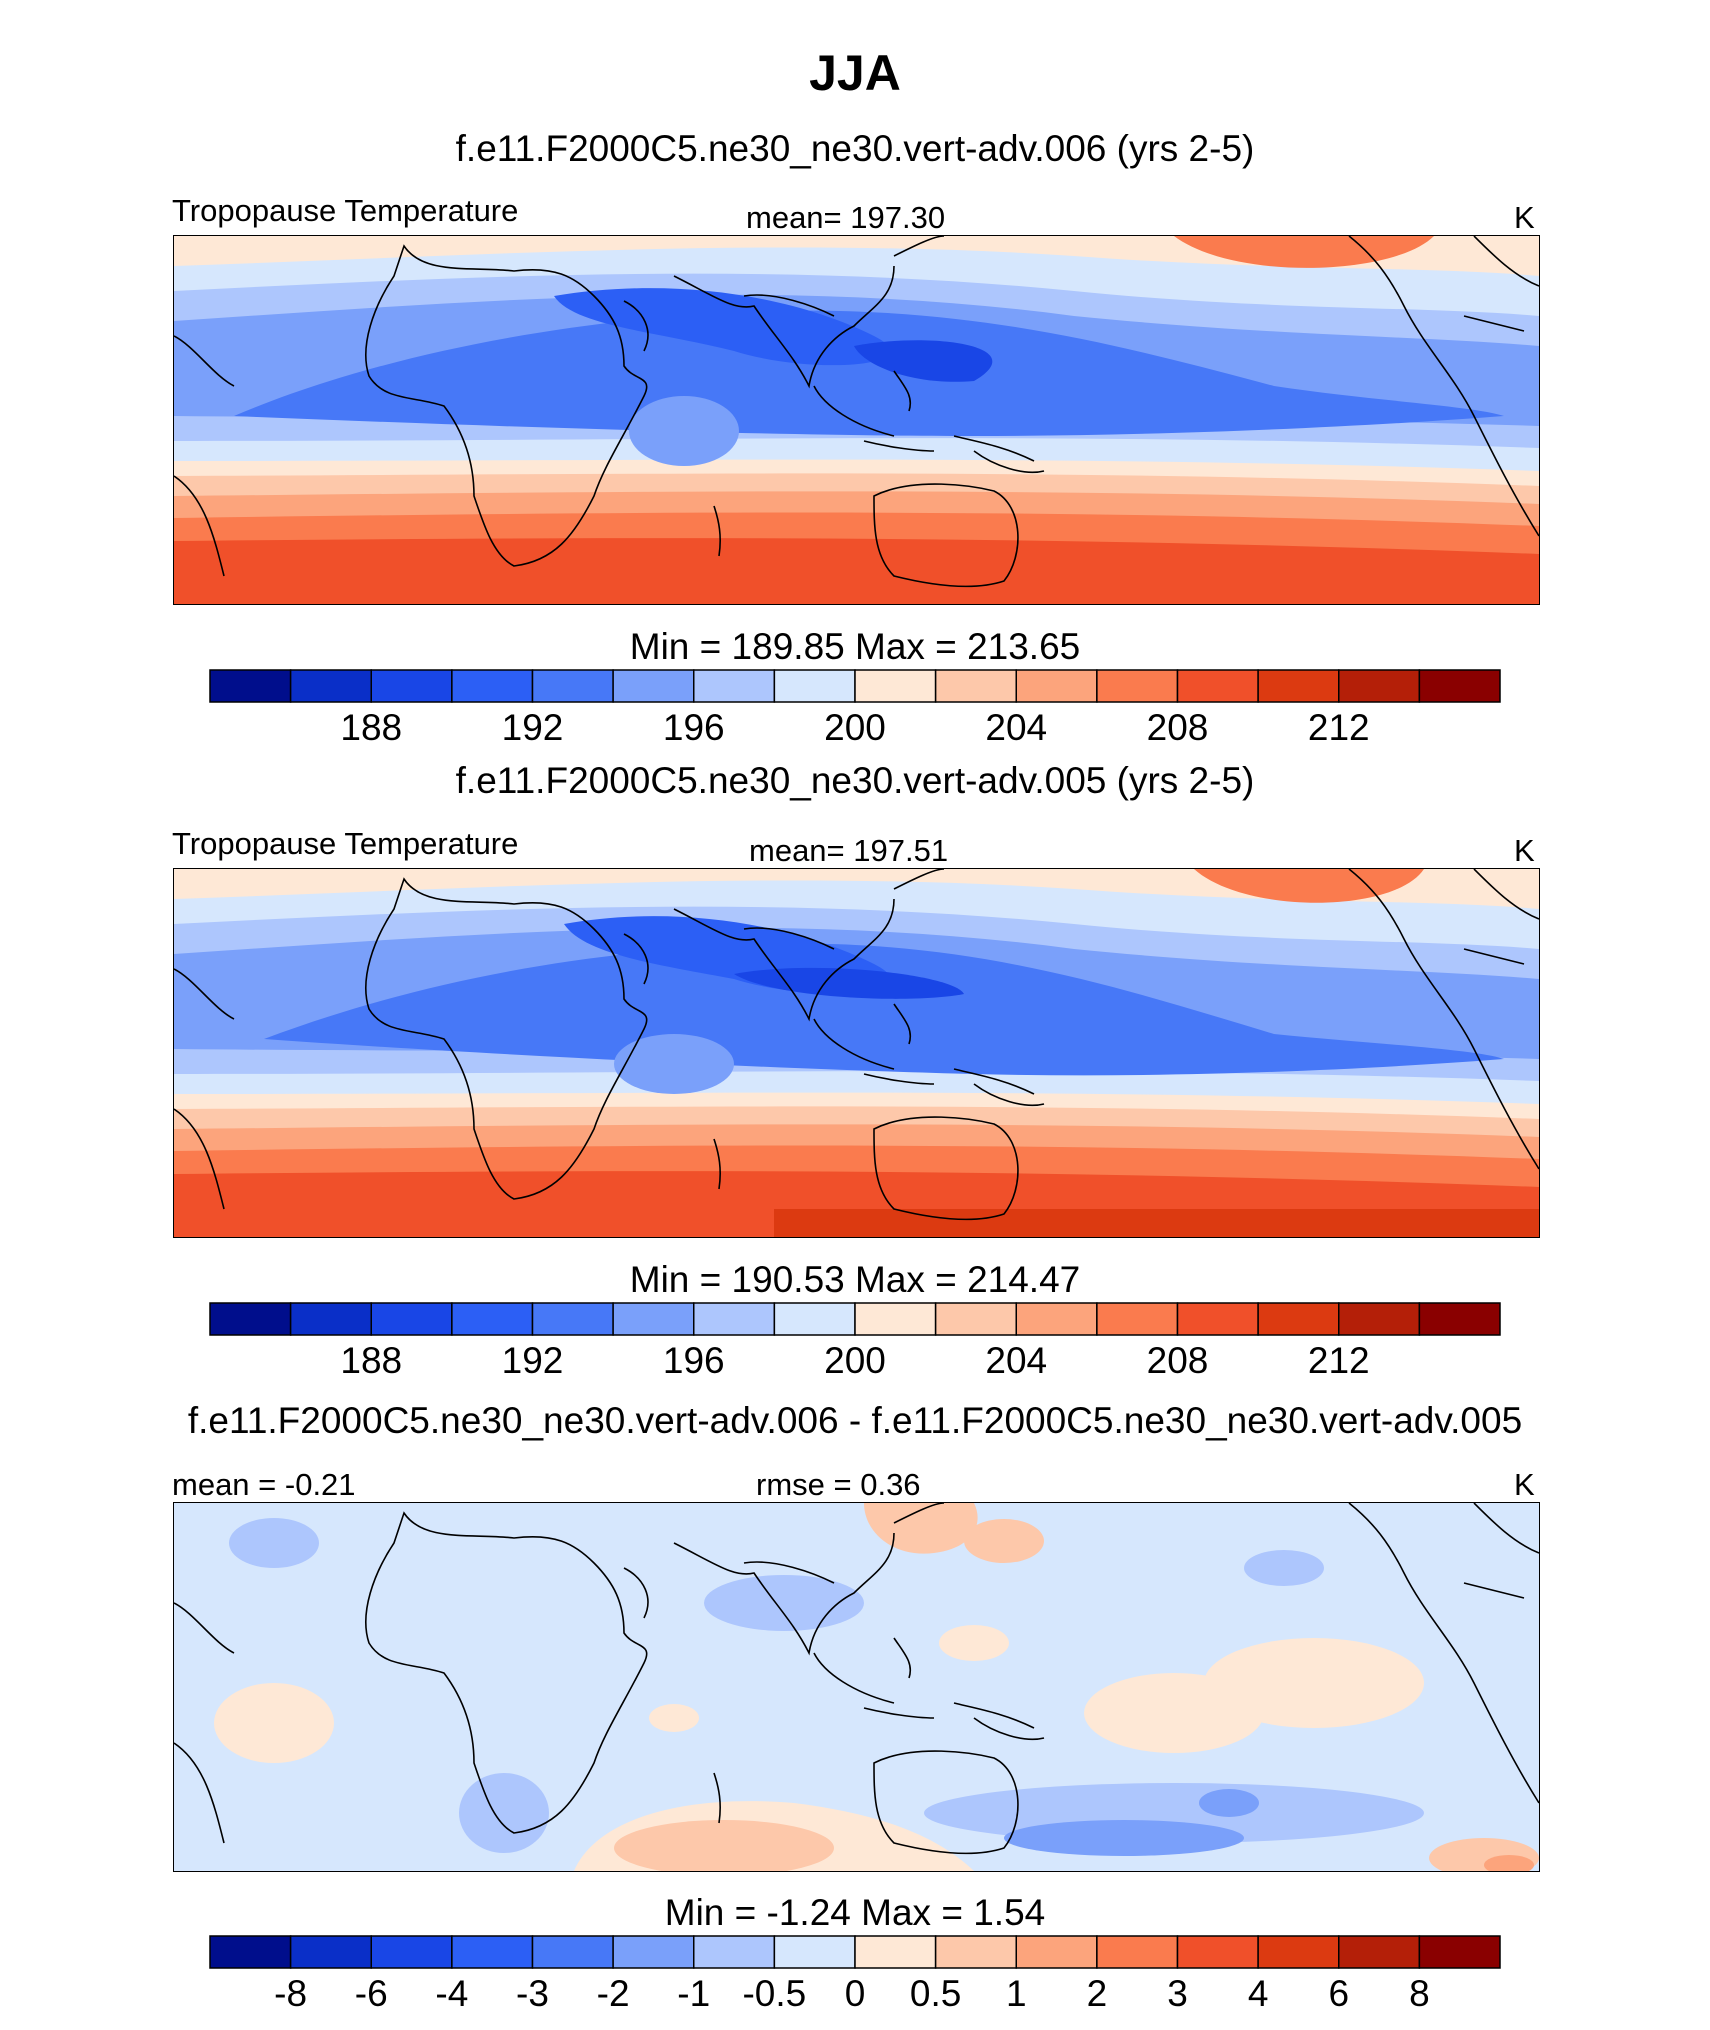 The height and width of the screenshot is (2030, 1710). What do you see at coordinates (613, 1993) in the screenshot?
I see `colorbar-tick-label: -2` at bounding box center [613, 1993].